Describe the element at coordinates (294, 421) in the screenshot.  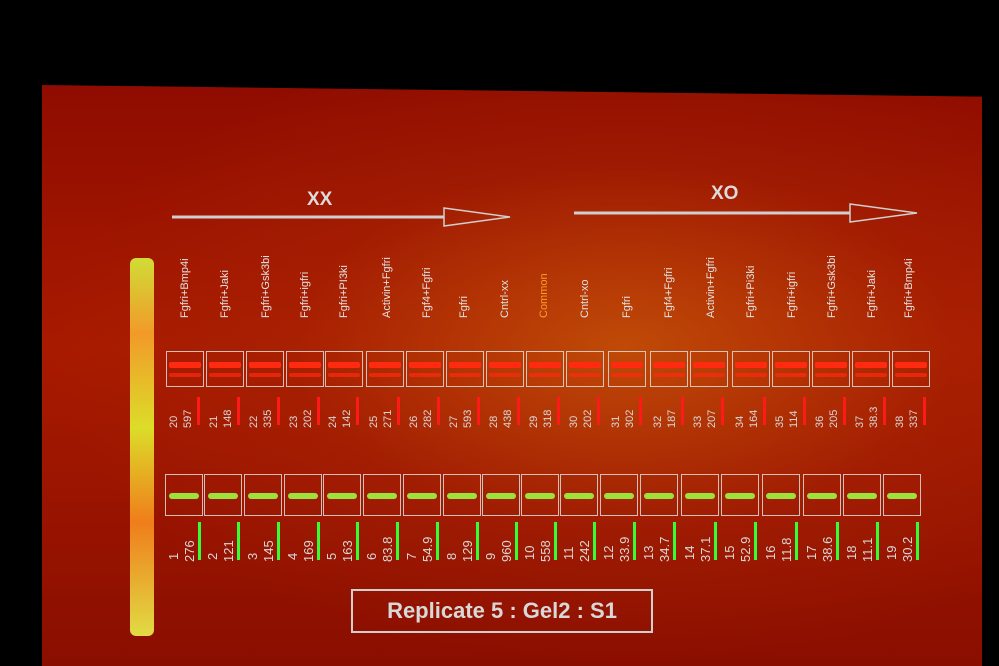
I see `red-lane-id: 23` at that location.